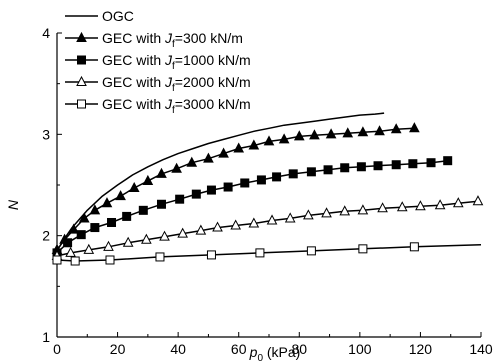 This screenshot has height=363, width=500. I want to click on legend-item-2: GEC with Jf=300 kN/m, so click(154, 40).